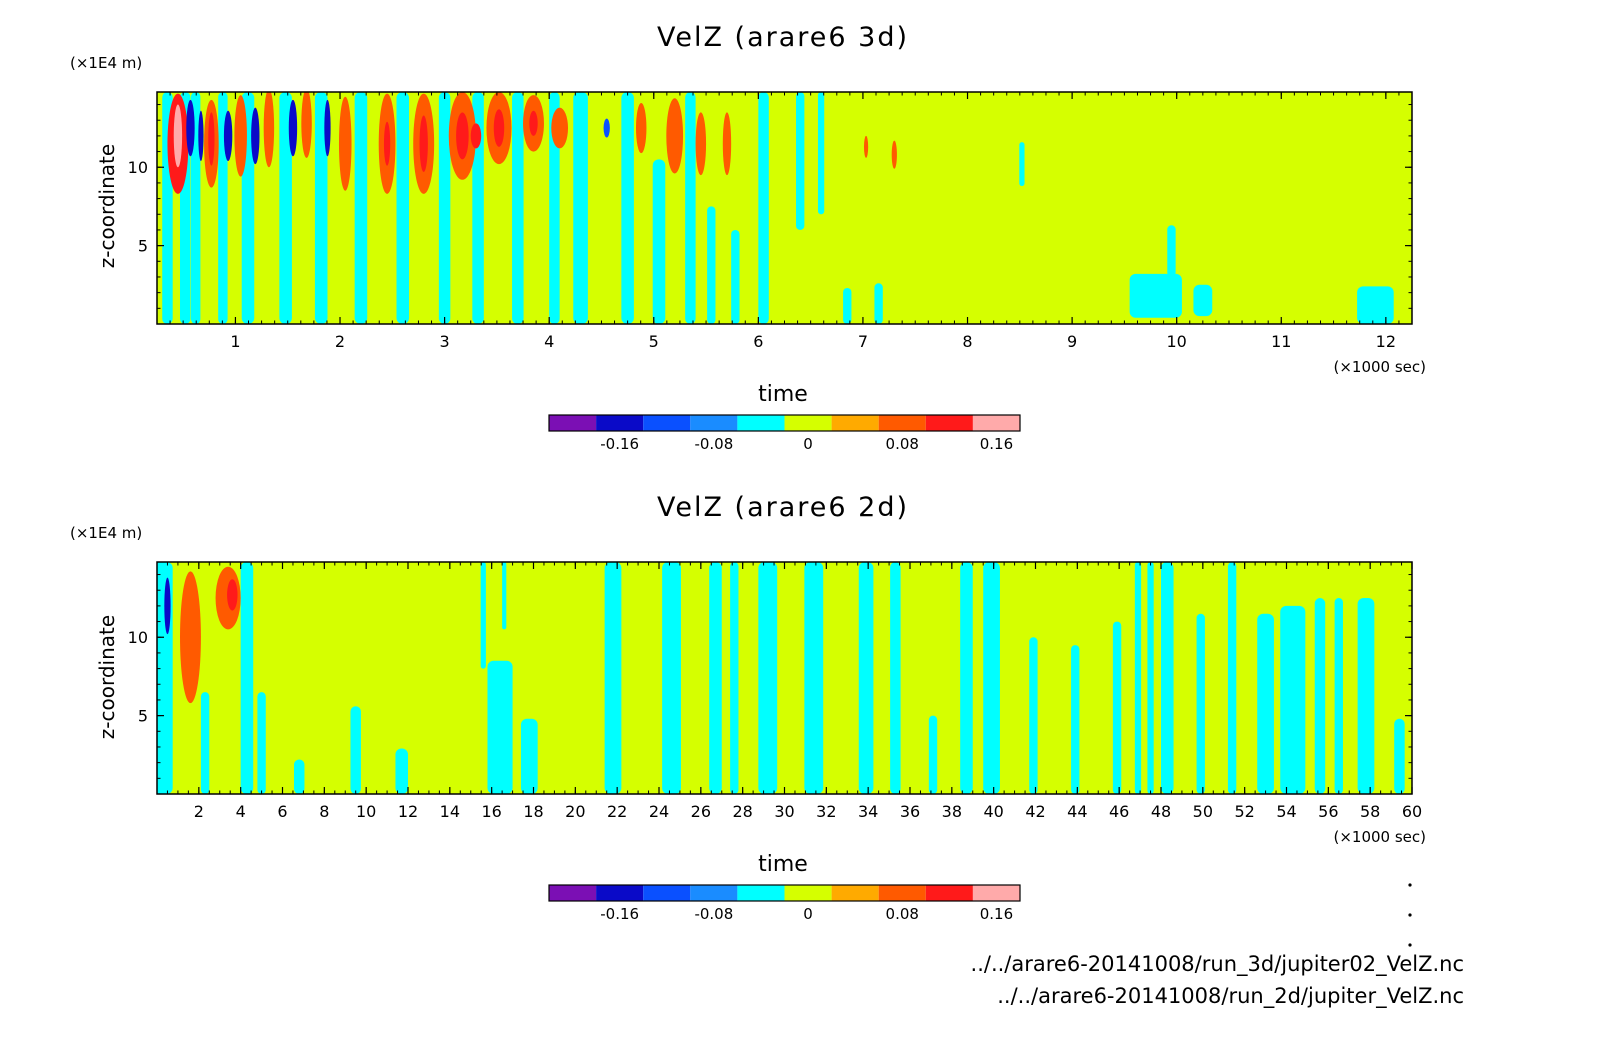  I want to click on colorbar-label: 0.16, so click(996, 914).